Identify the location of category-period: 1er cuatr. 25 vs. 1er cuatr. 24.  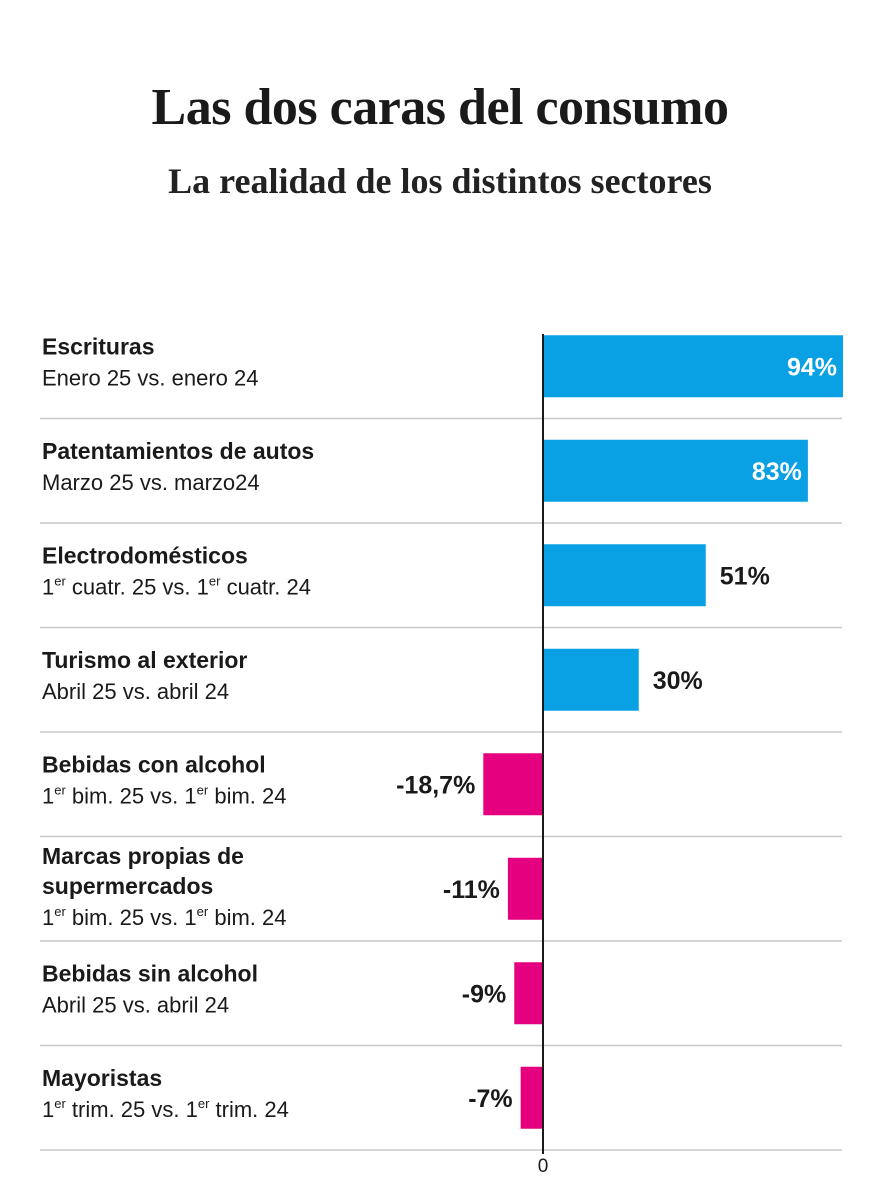
(176, 586).